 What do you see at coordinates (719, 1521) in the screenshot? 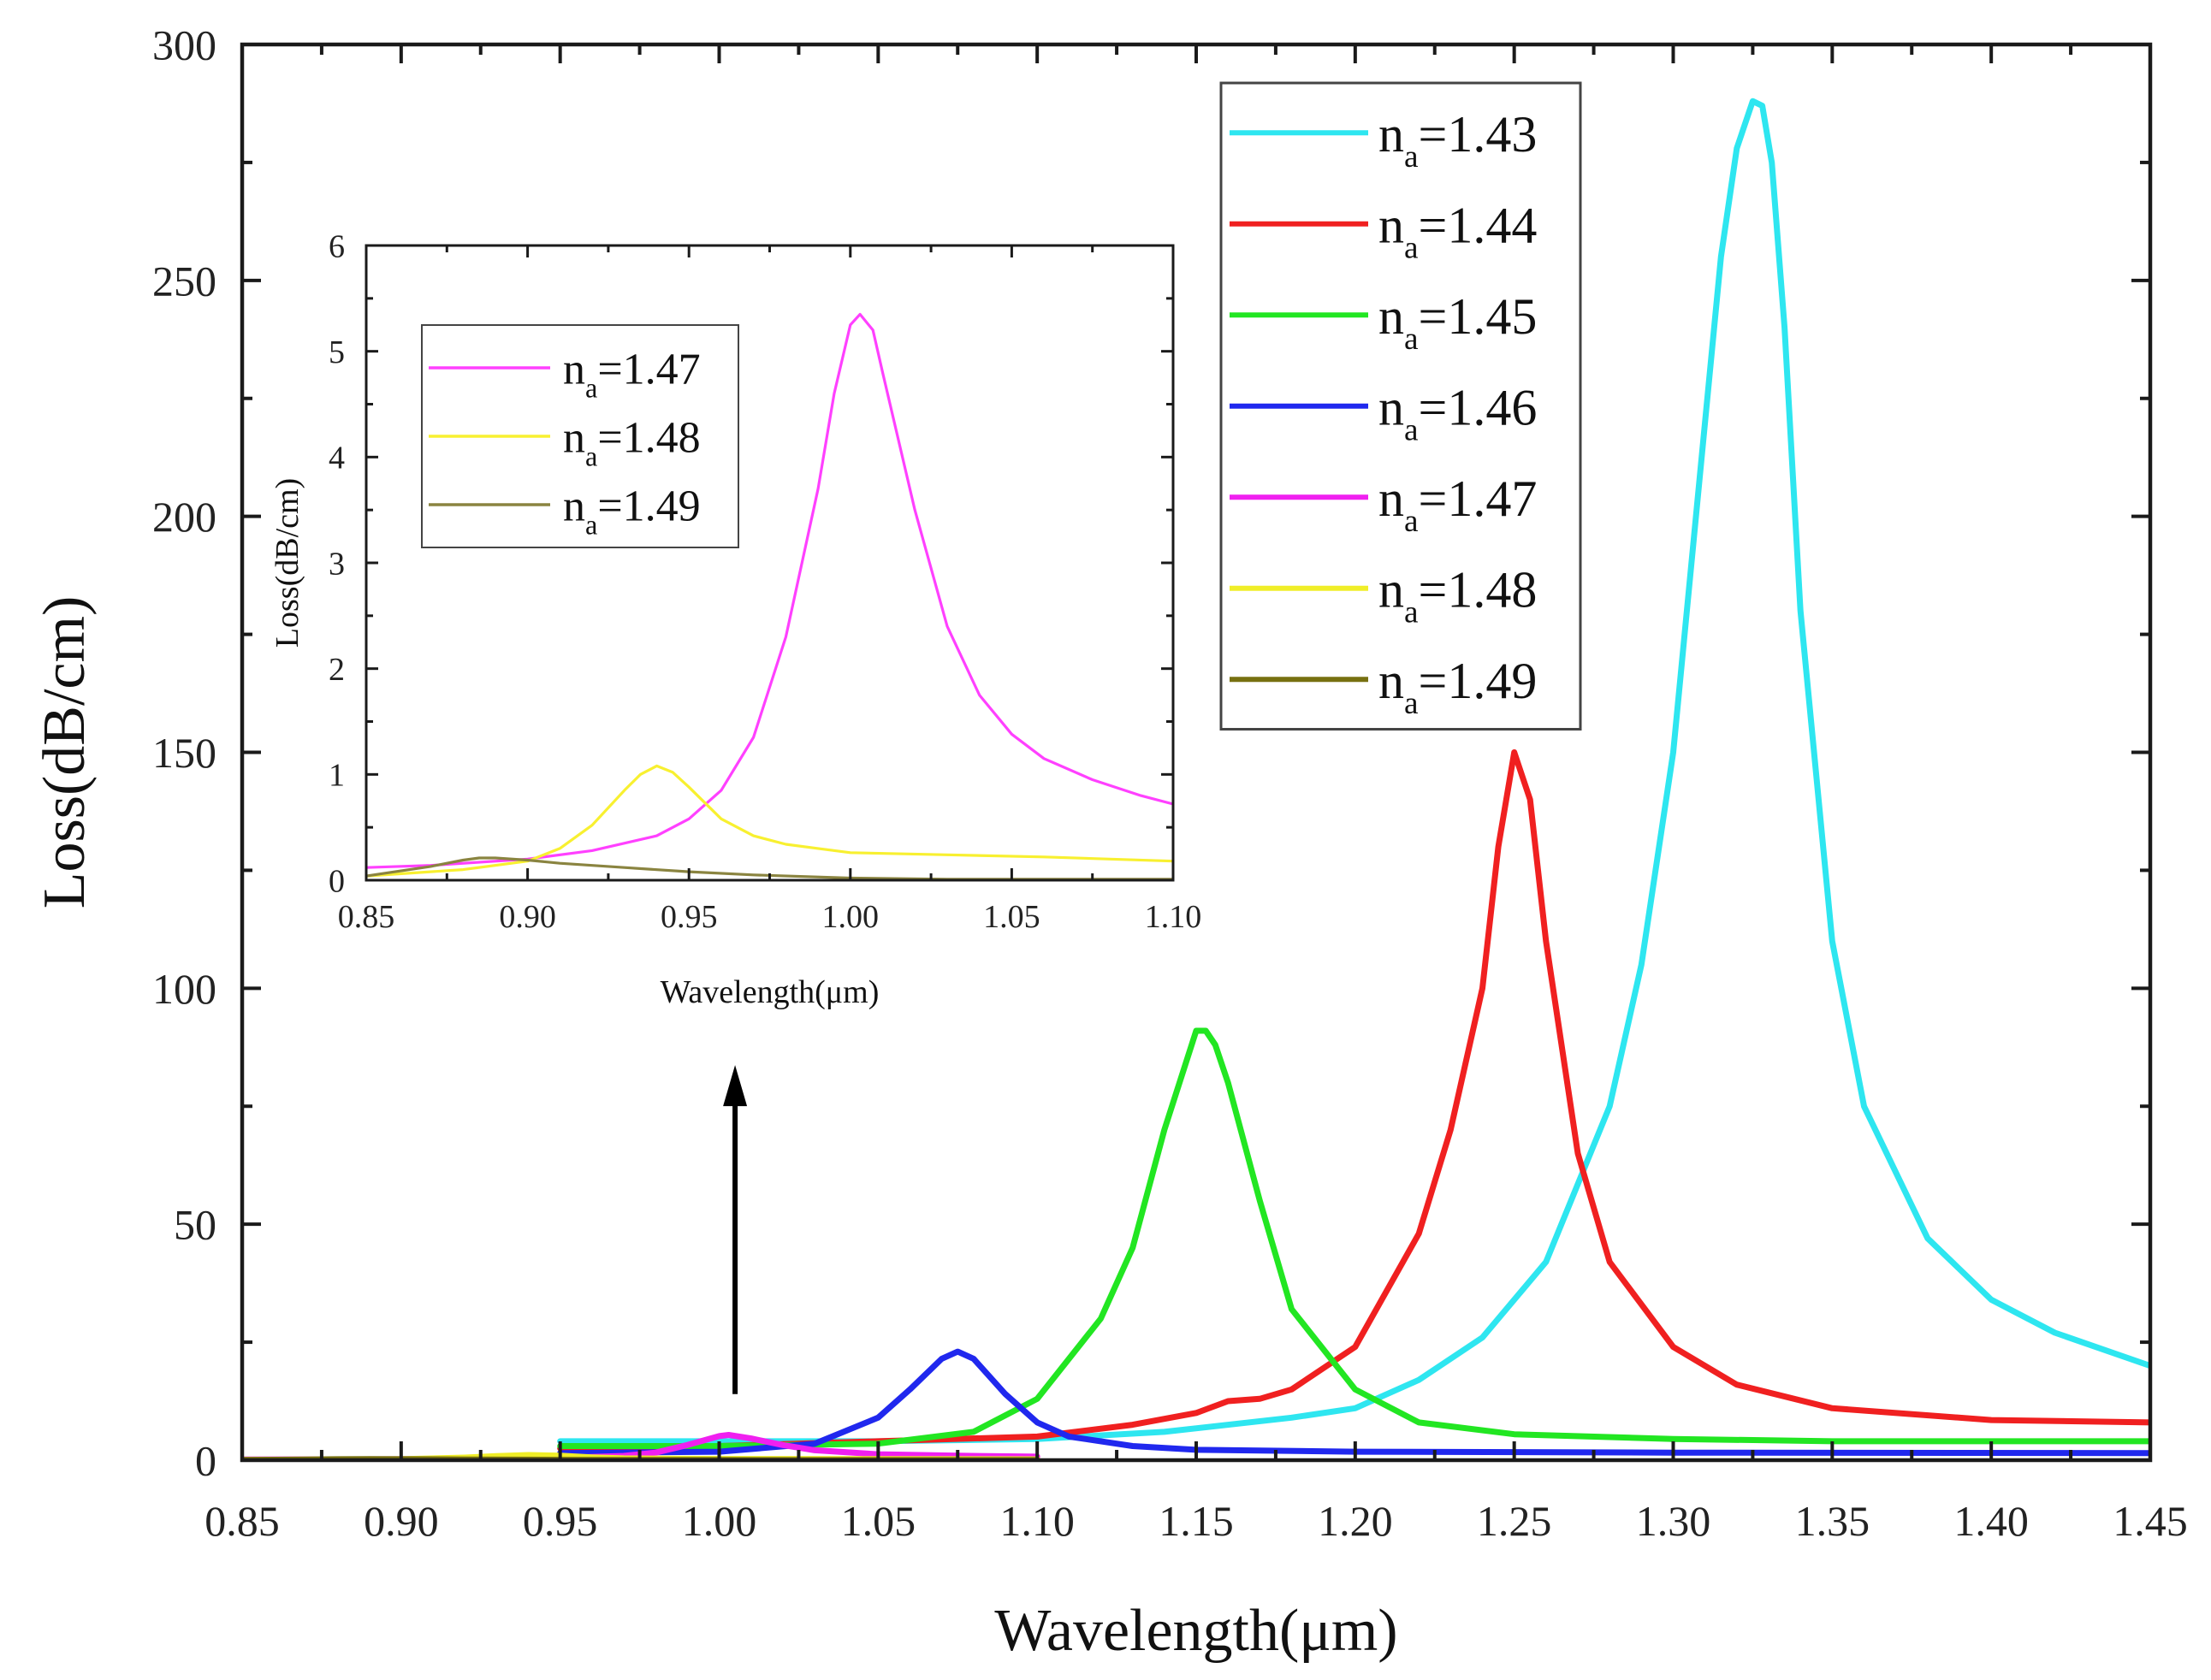
I see `main-x-tick-label: 1.00` at bounding box center [719, 1521].